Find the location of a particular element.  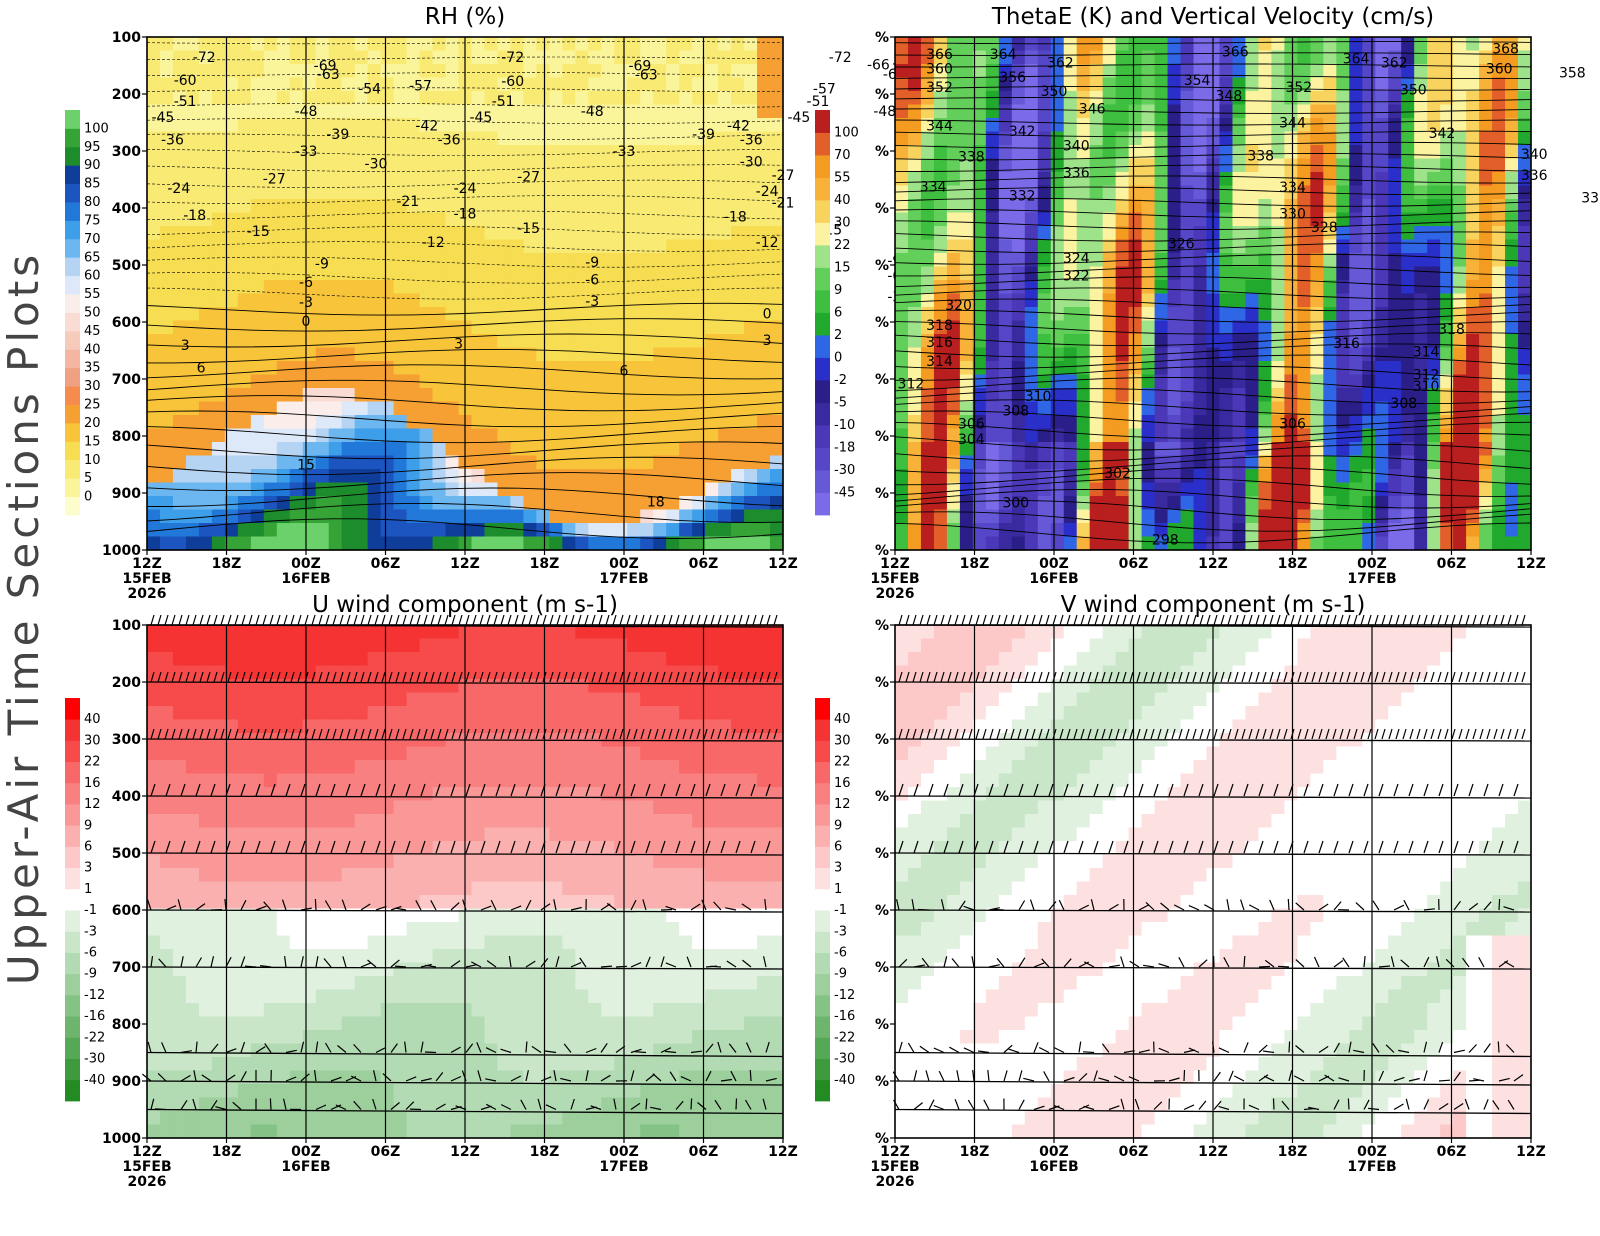

x-tick-label: 06Z is located at coordinates (704, 564).